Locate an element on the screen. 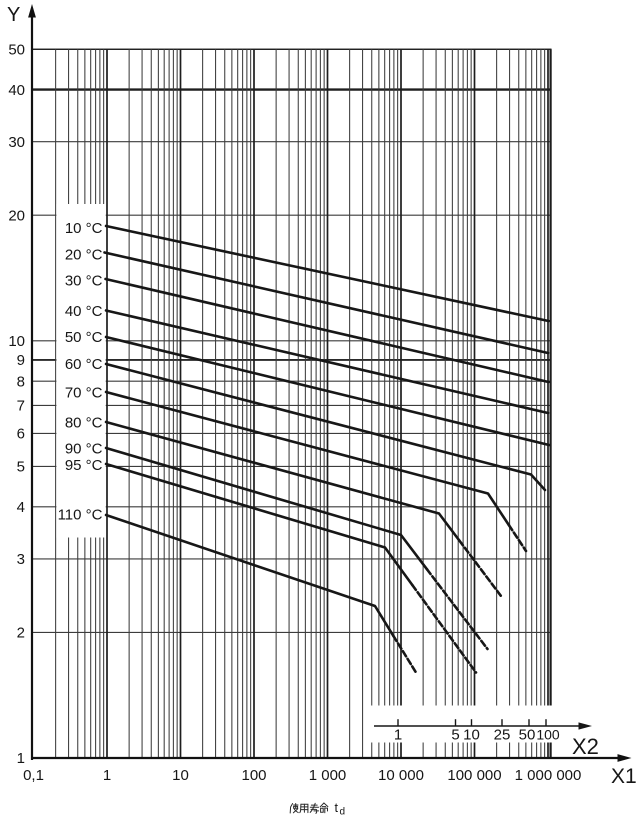 This screenshot has width=640, height=822. svg-text: 25 is located at coordinates (502, 735).